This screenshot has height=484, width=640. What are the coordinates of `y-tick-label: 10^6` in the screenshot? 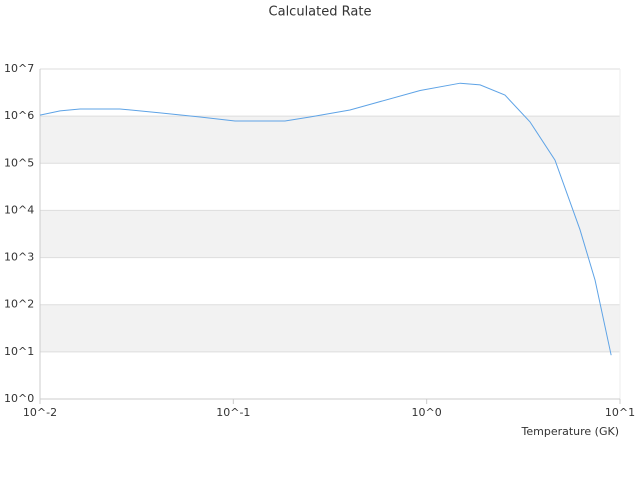 It's located at (19, 115).